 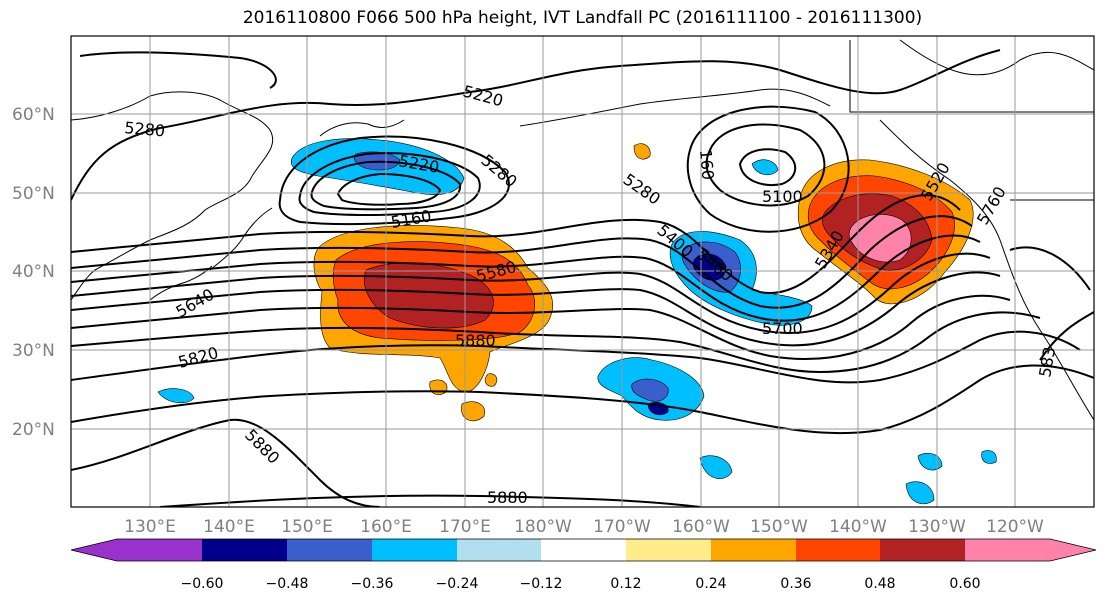 What do you see at coordinates (389, 189) in the screenshot?
I see `height-contour-5100-low` at bounding box center [389, 189].